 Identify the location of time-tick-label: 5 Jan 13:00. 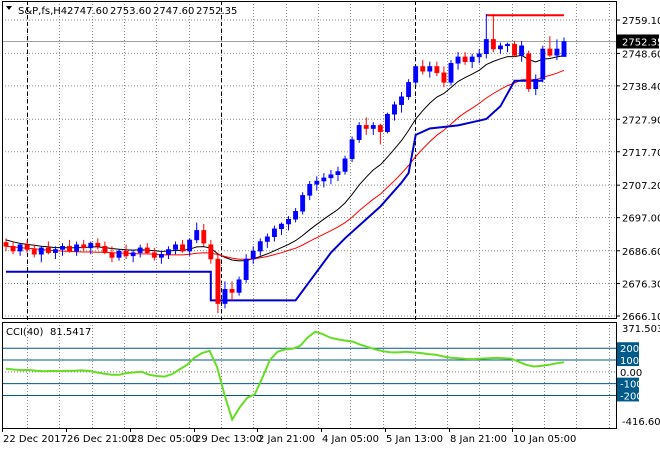
(414, 439).